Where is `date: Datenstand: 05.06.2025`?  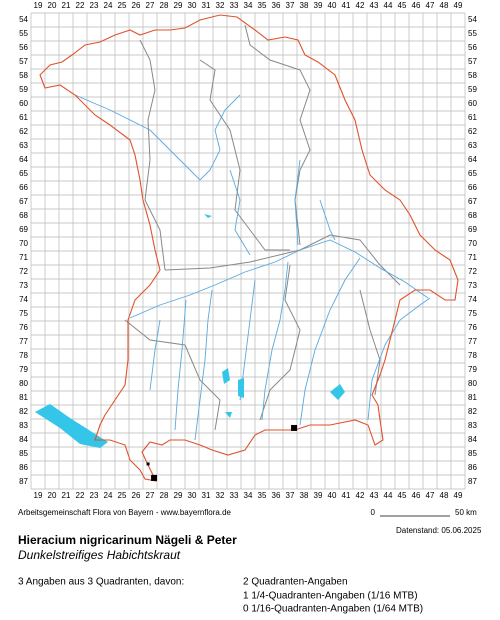
date: Datenstand: 05.06.2025 is located at coordinates (439, 530).